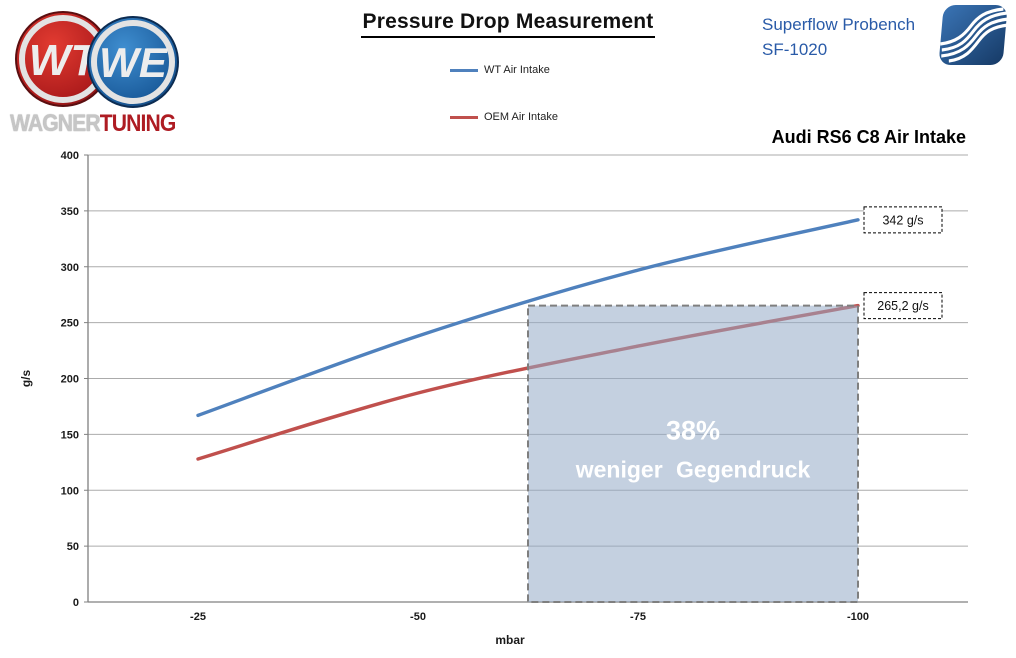  Describe the element at coordinates (974, 35) in the screenshot. I see `superflow-logo-icon` at that location.